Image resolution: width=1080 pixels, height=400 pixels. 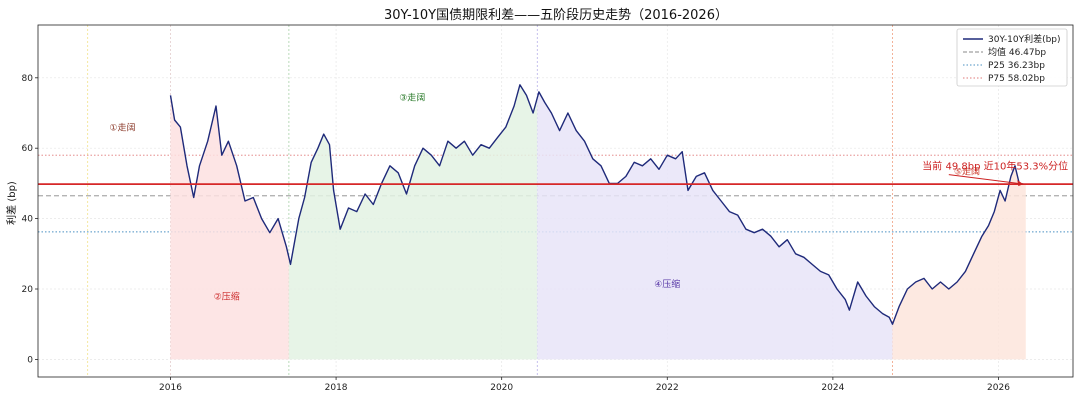 What do you see at coordinates (336, 388) in the screenshot?
I see `x-tick-label: 2018` at bounding box center [336, 388].